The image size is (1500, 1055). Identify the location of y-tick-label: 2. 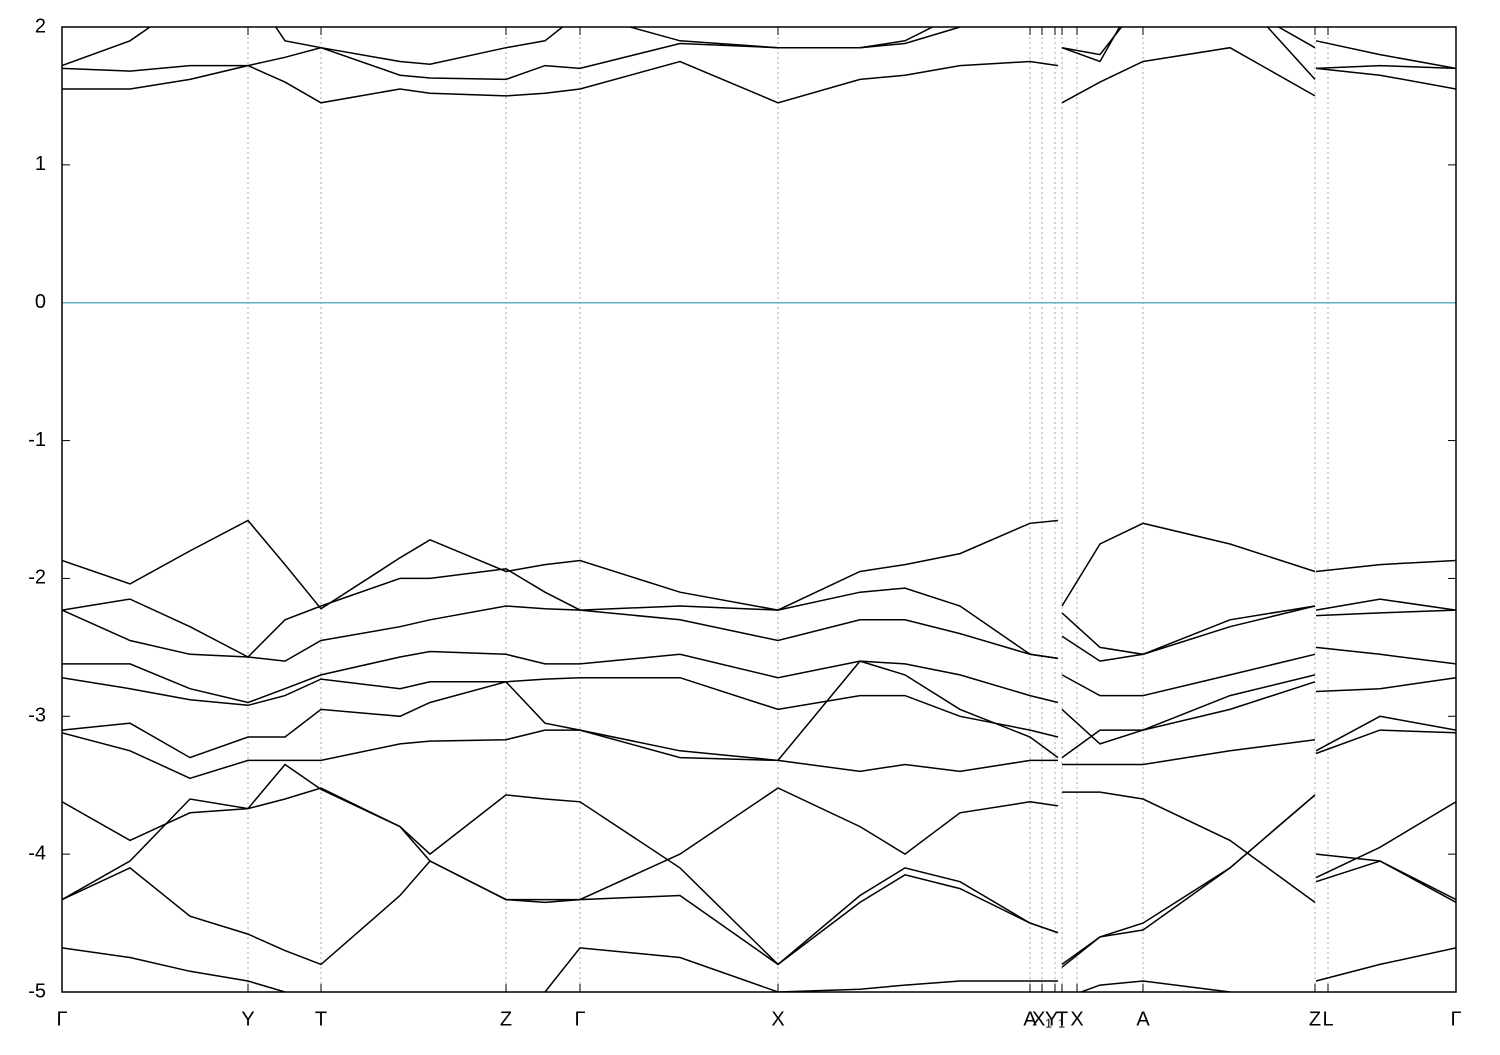
(40, 26).